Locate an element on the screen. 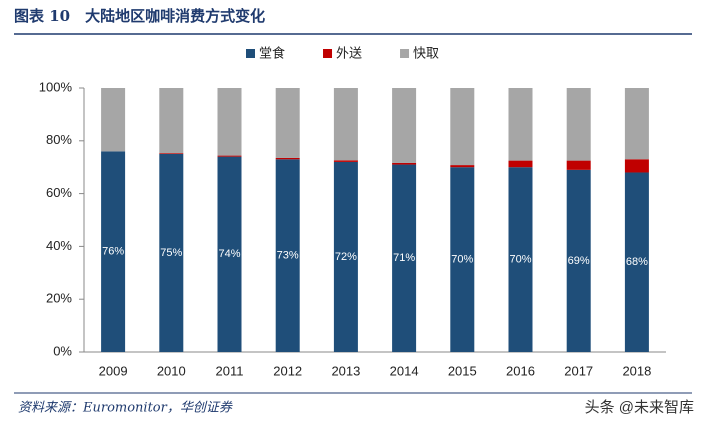 The image size is (706, 430). x-tick-label: 2009 is located at coordinates (113, 370).